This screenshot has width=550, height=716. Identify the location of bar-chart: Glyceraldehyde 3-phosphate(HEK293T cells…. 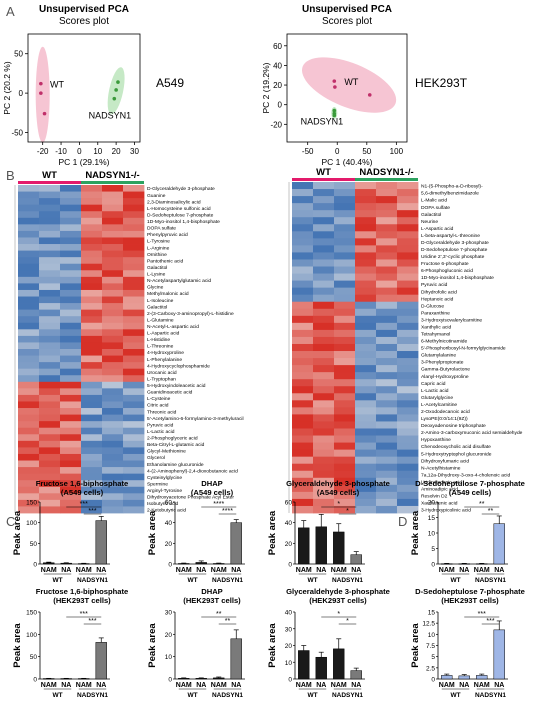
(328, 643).